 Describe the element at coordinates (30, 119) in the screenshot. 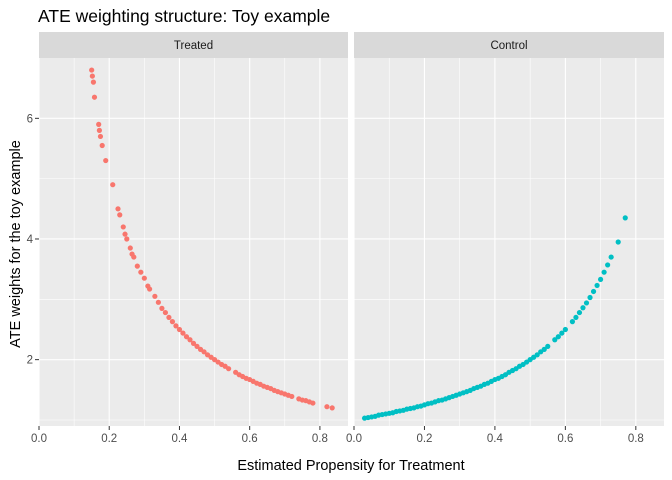

I see `y-tick-label: 6` at that location.